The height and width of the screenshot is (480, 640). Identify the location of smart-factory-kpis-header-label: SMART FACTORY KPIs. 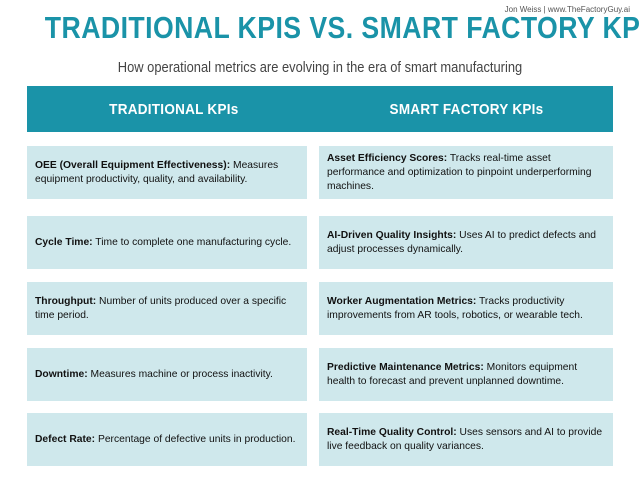
(466, 109).